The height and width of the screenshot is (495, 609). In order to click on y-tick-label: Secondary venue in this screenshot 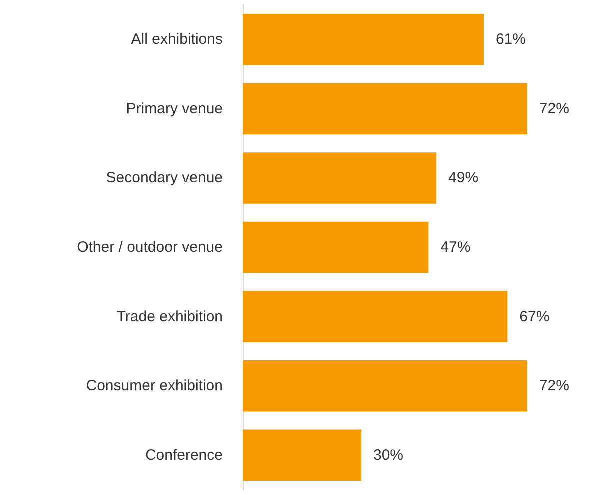, I will do `click(164, 178)`.